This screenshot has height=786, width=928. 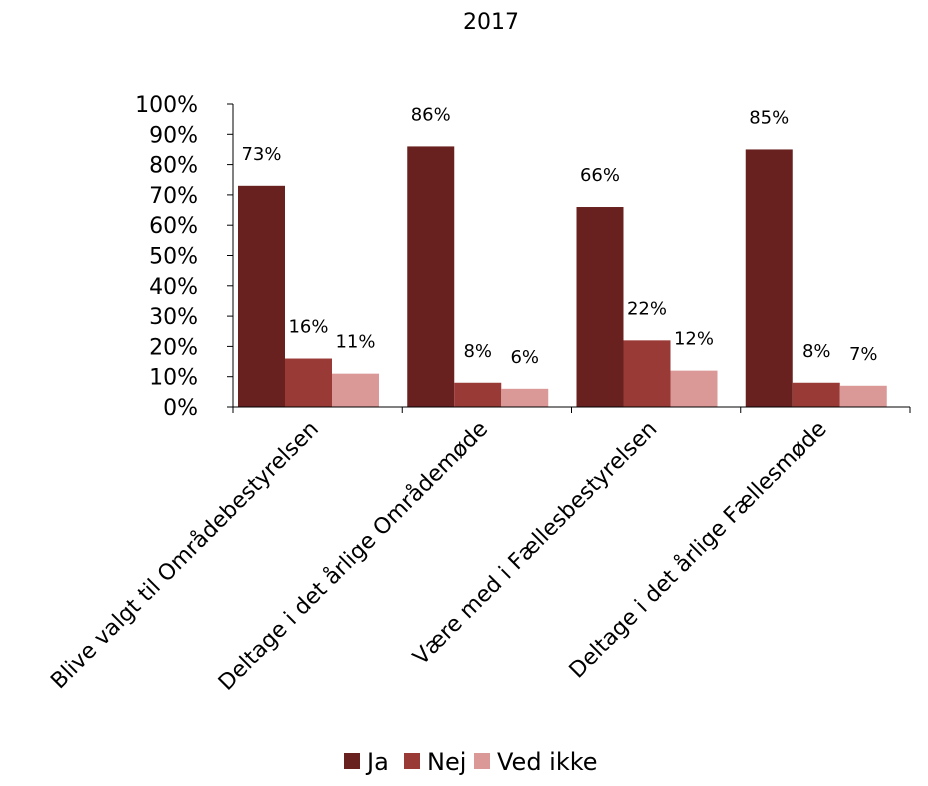 What do you see at coordinates (173, 287) in the screenshot?
I see `y-tick-label: 40%` at bounding box center [173, 287].